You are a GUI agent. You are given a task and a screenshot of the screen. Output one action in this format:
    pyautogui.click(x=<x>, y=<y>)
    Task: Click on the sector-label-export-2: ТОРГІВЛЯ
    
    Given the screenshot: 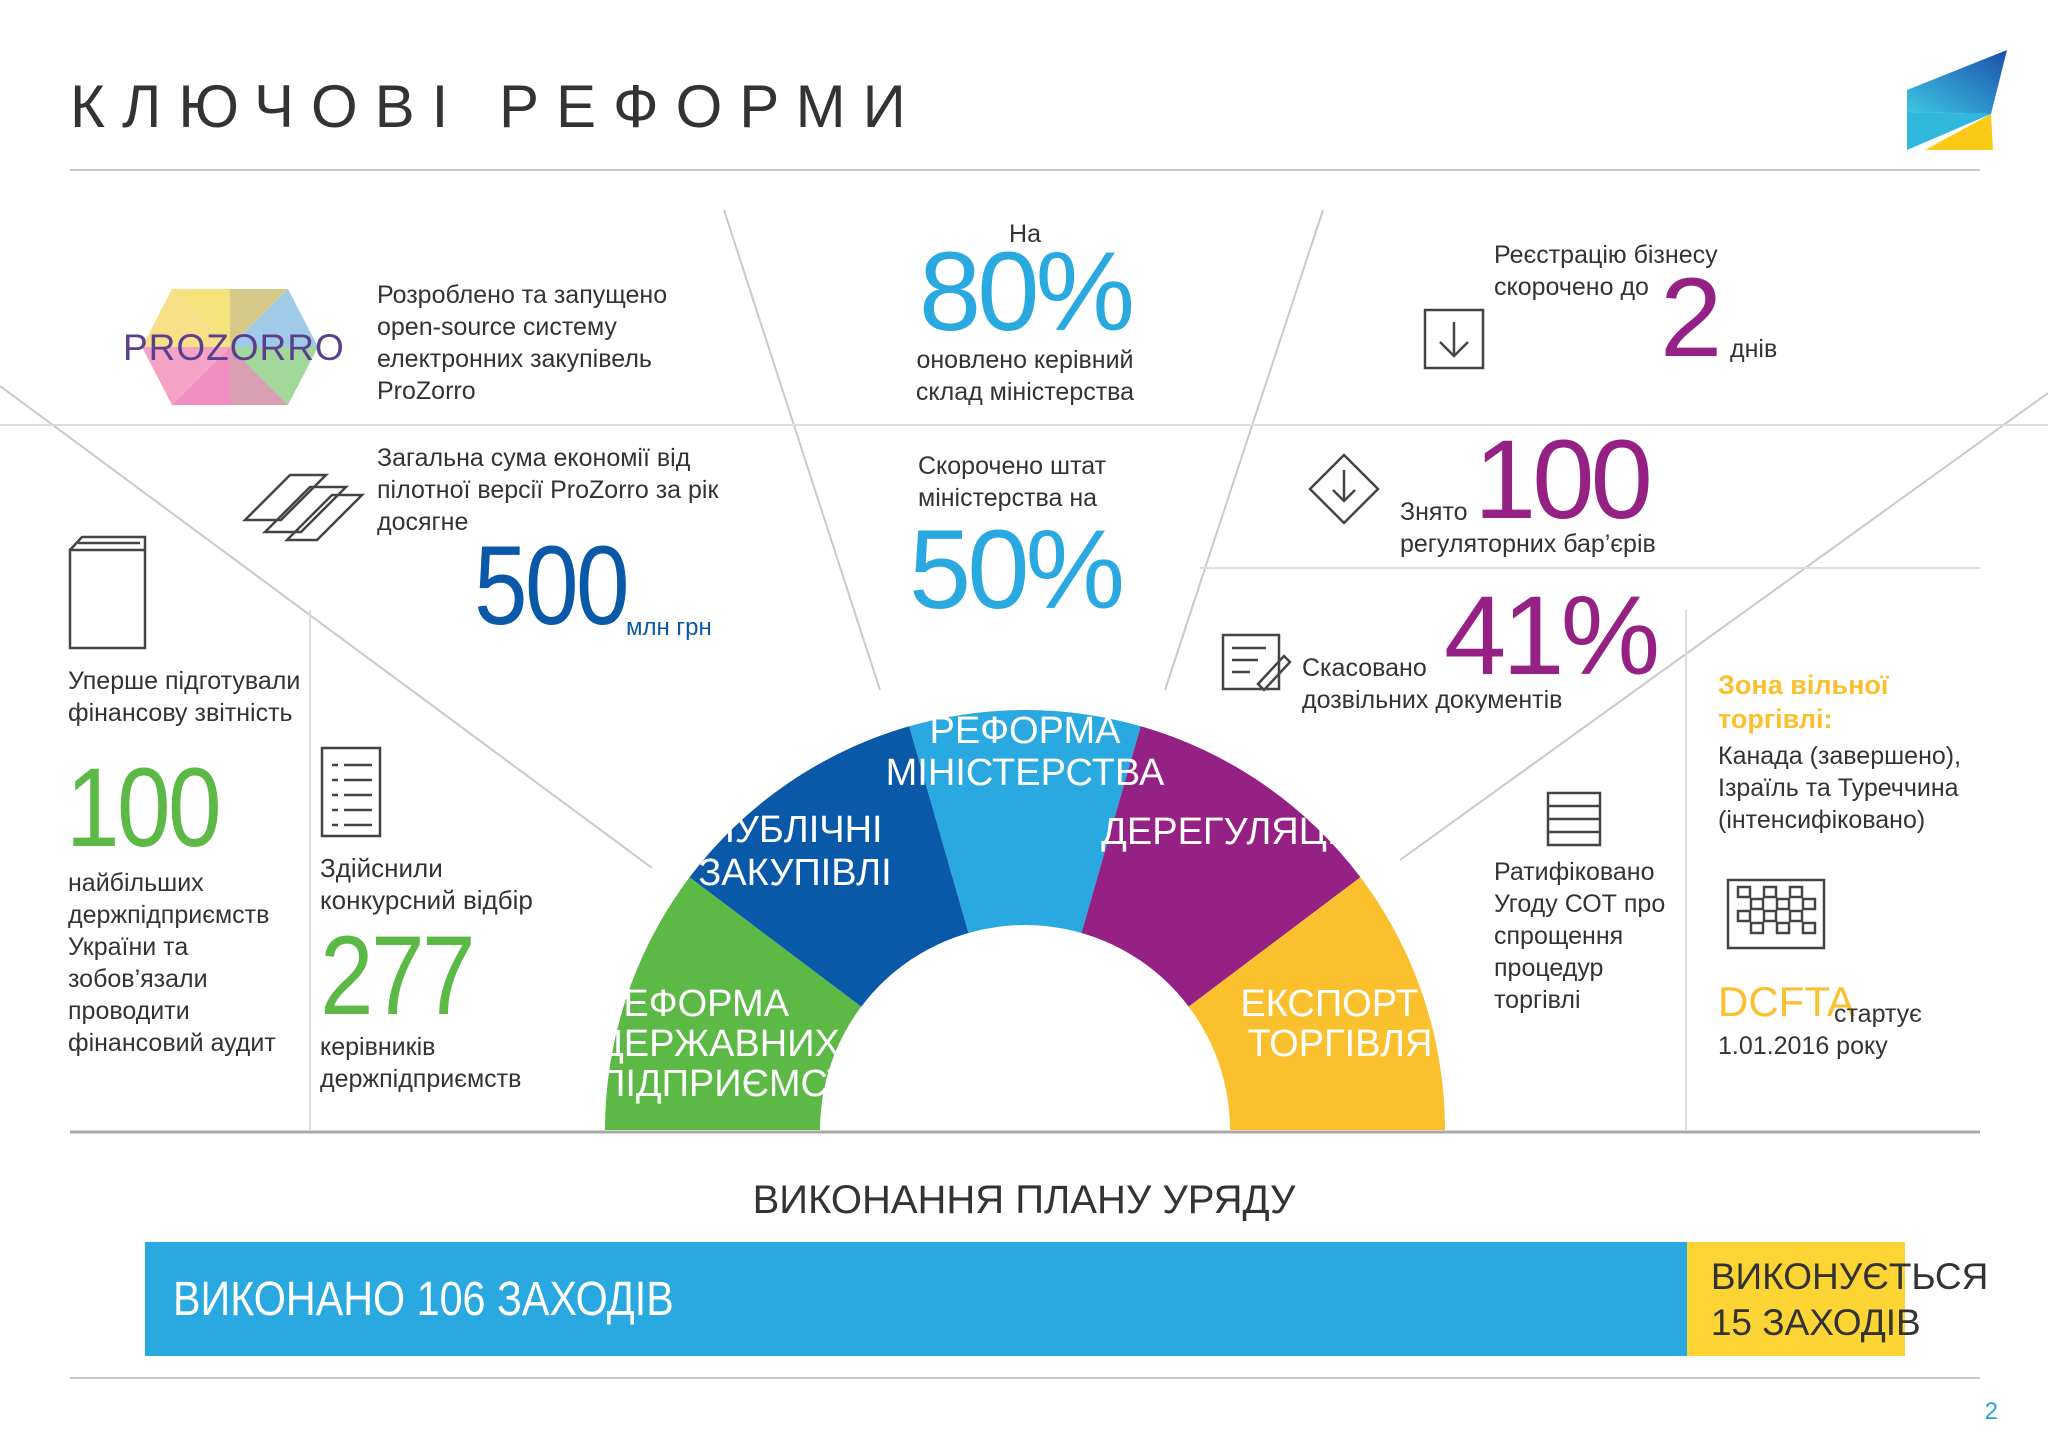 What is the action you would take?
    pyautogui.click(x=1340, y=1044)
    